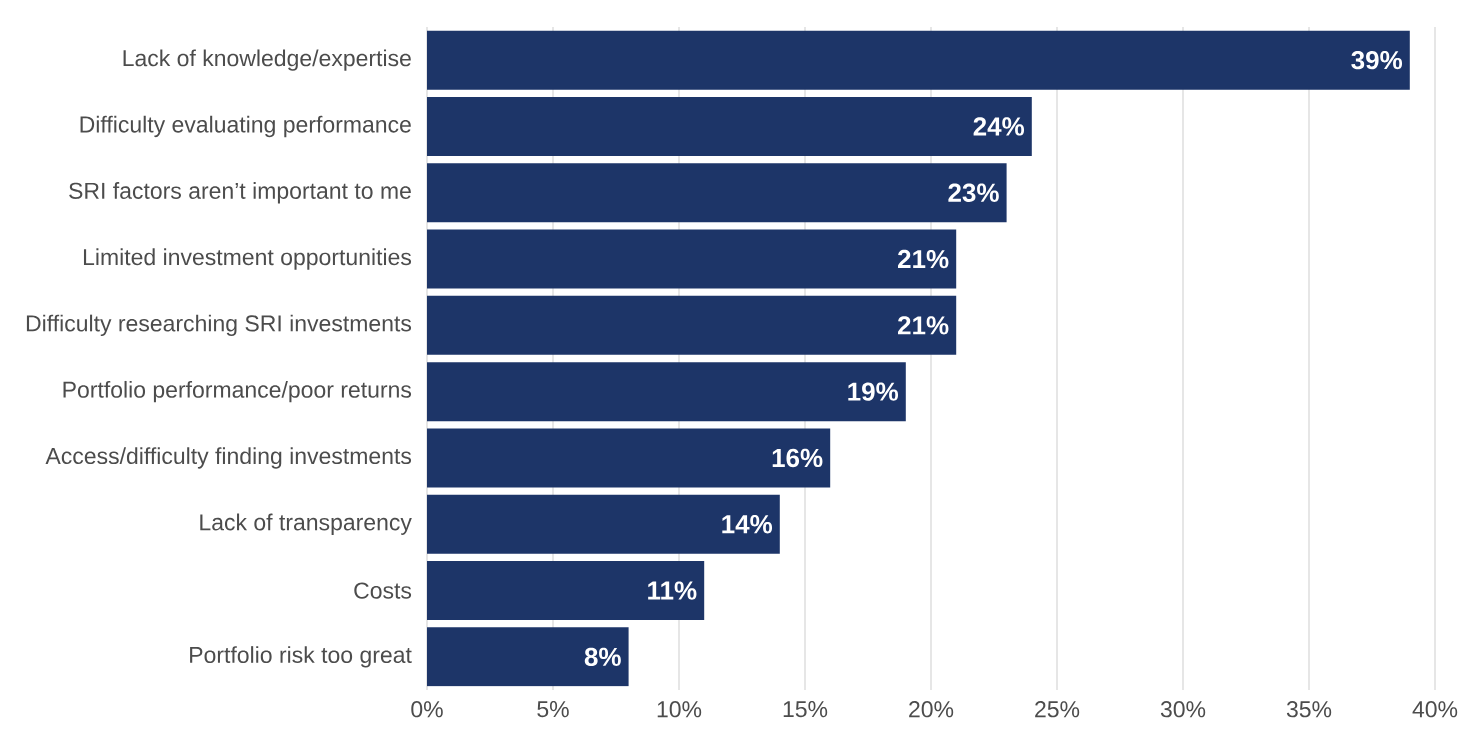  Describe the element at coordinates (427, 709) in the screenshot. I see `x-tick-label: 0%` at that location.